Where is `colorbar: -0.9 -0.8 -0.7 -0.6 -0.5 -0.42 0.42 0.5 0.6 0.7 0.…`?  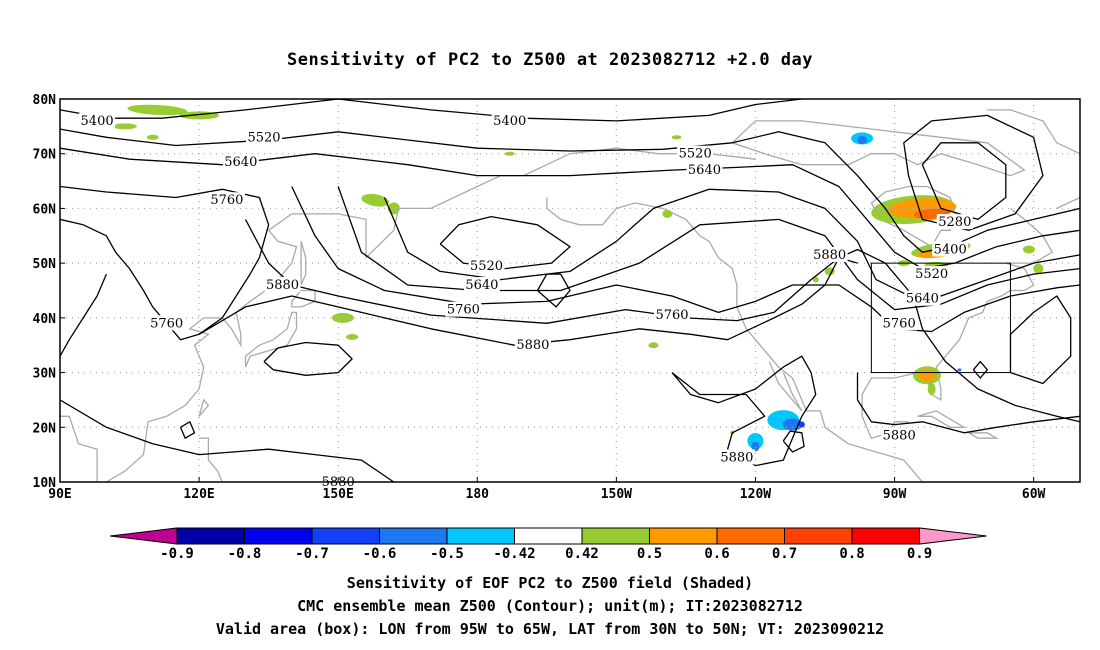 colorbar: -0.9 -0.8 -0.7 -0.6 -0.5 -0.42 0.42 0.5 0.6 0.7 0.… is located at coordinates (548, 544).